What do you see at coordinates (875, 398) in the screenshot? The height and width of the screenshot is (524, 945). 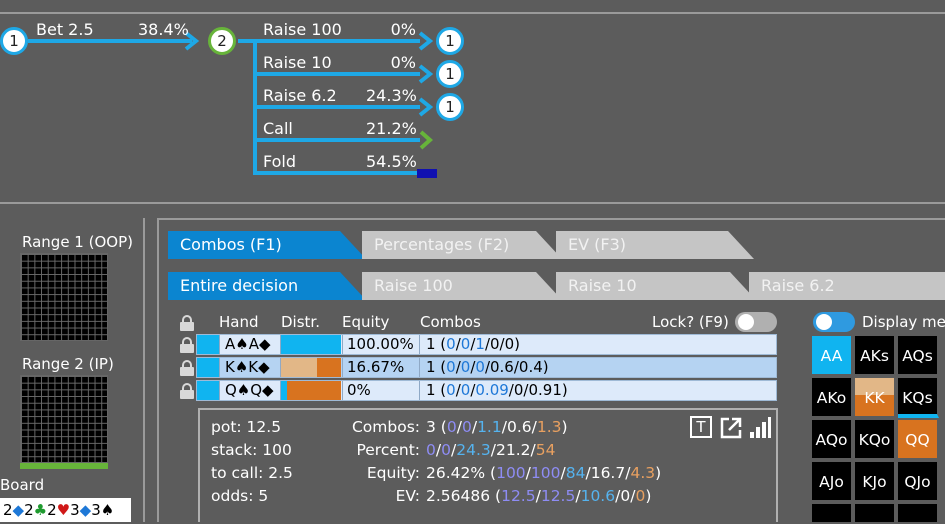 I see `matrix-cell-kk: KK` at bounding box center [875, 398].